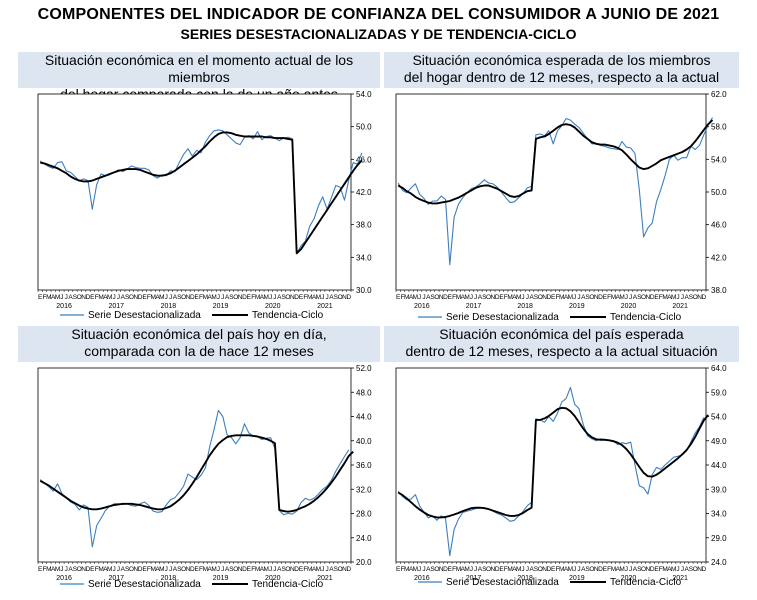 The image size is (757, 600). What do you see at coordinates (79, 297) in the screenshot?
I see `x-month-label-1-9: O` at bounding box center [79, 297].